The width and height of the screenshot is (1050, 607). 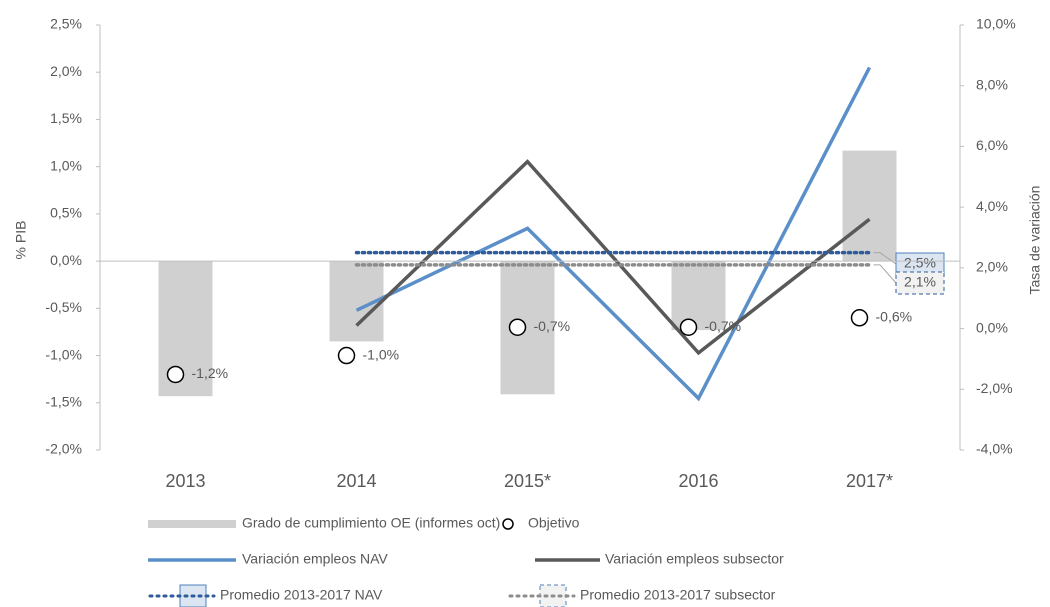 I want to click on legend-label: Promedio 2013-2017 NAV, so click(x=301, y=595).